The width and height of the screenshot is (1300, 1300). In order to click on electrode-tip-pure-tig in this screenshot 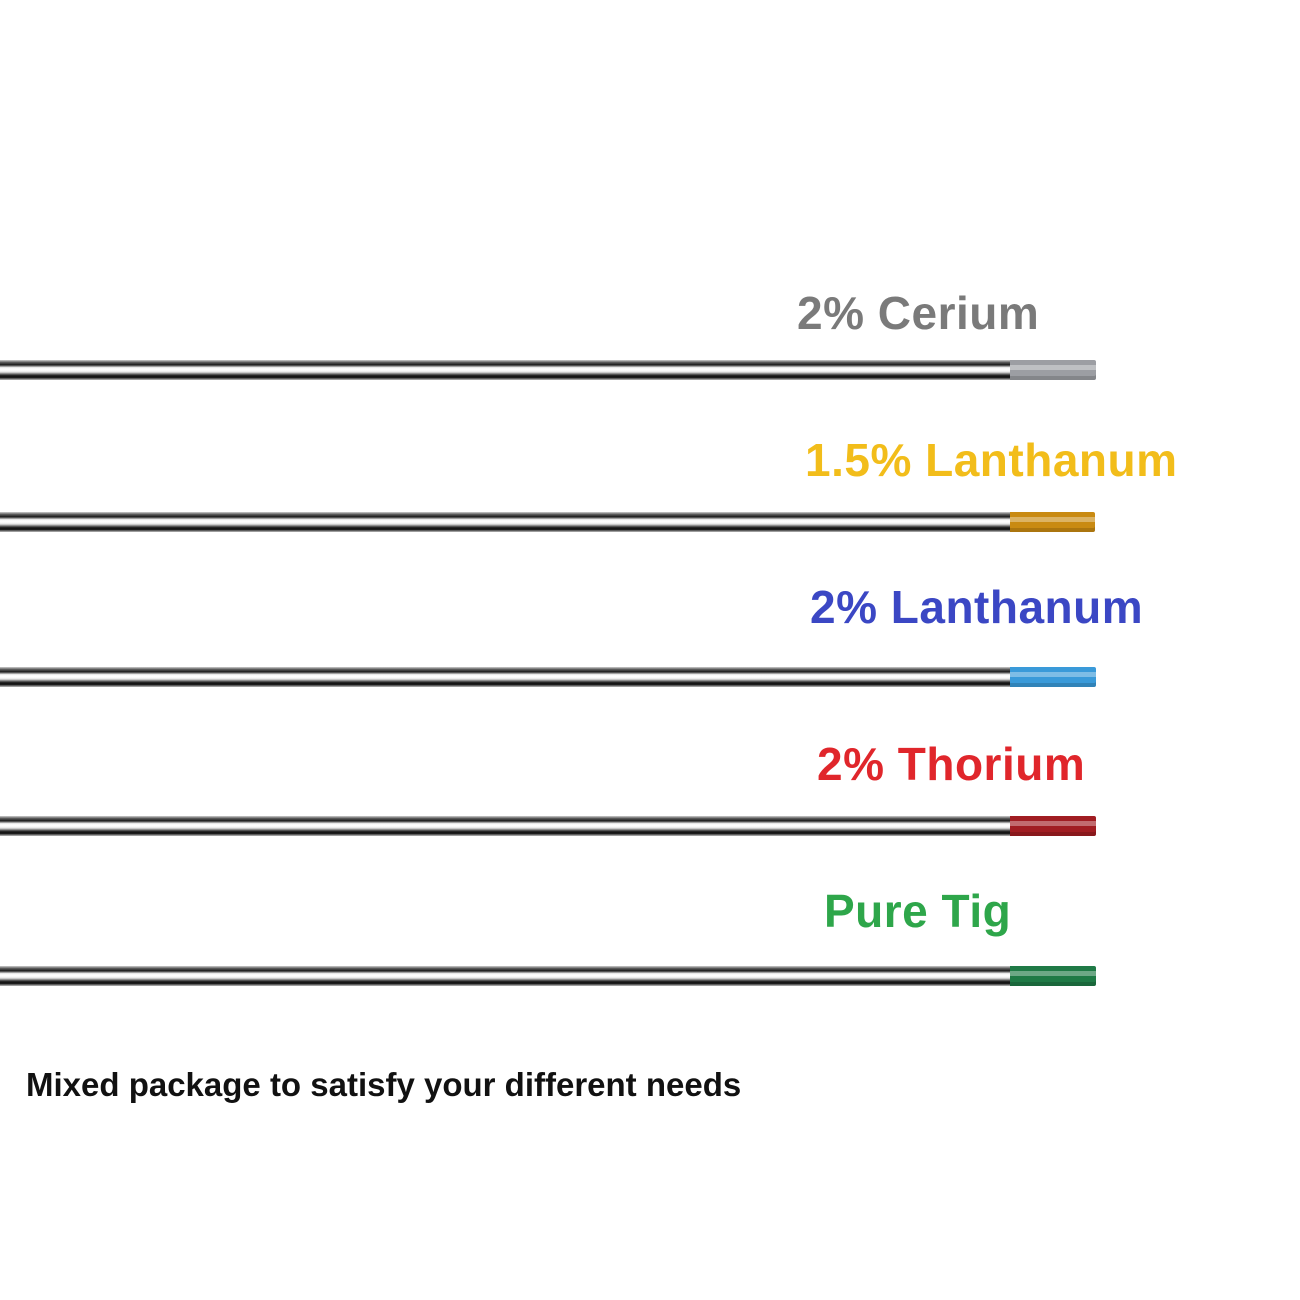, I will do `click(1053, 976)`.